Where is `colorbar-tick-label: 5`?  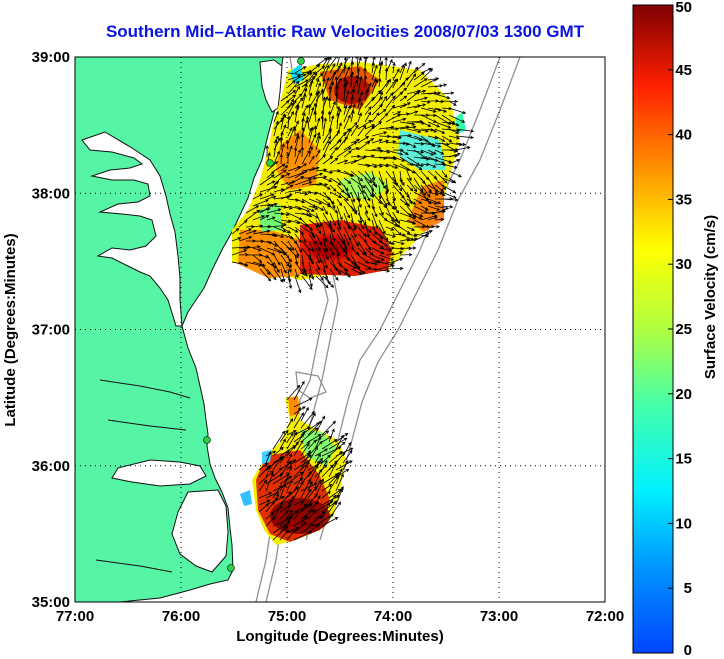 colorbar-tick-label: 5 is located at coordinates (688, 588).